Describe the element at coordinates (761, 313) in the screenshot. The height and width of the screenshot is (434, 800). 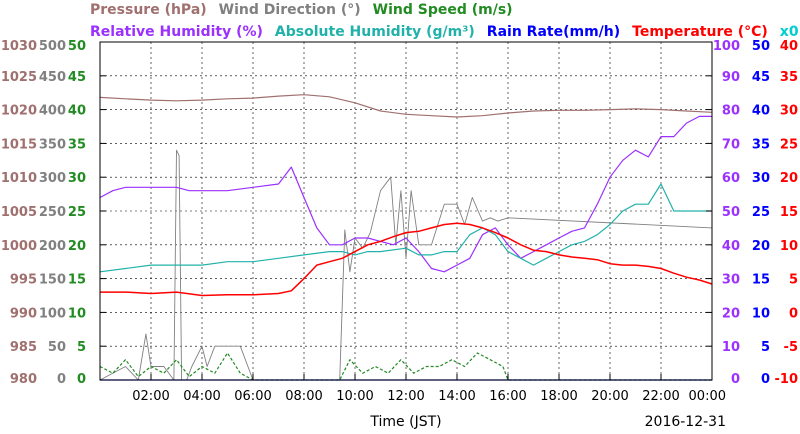
I see `tick-rain-rate-10: 10` at that location.